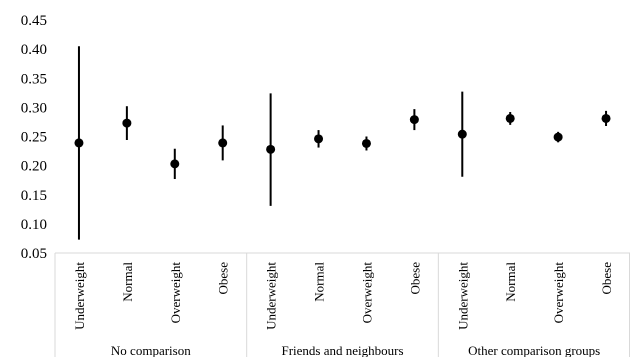 The image size is (630, 357). Describe the element at coordinates (34, 21) in the screenshot. I see `y-tick-label: 0.45` at that location.